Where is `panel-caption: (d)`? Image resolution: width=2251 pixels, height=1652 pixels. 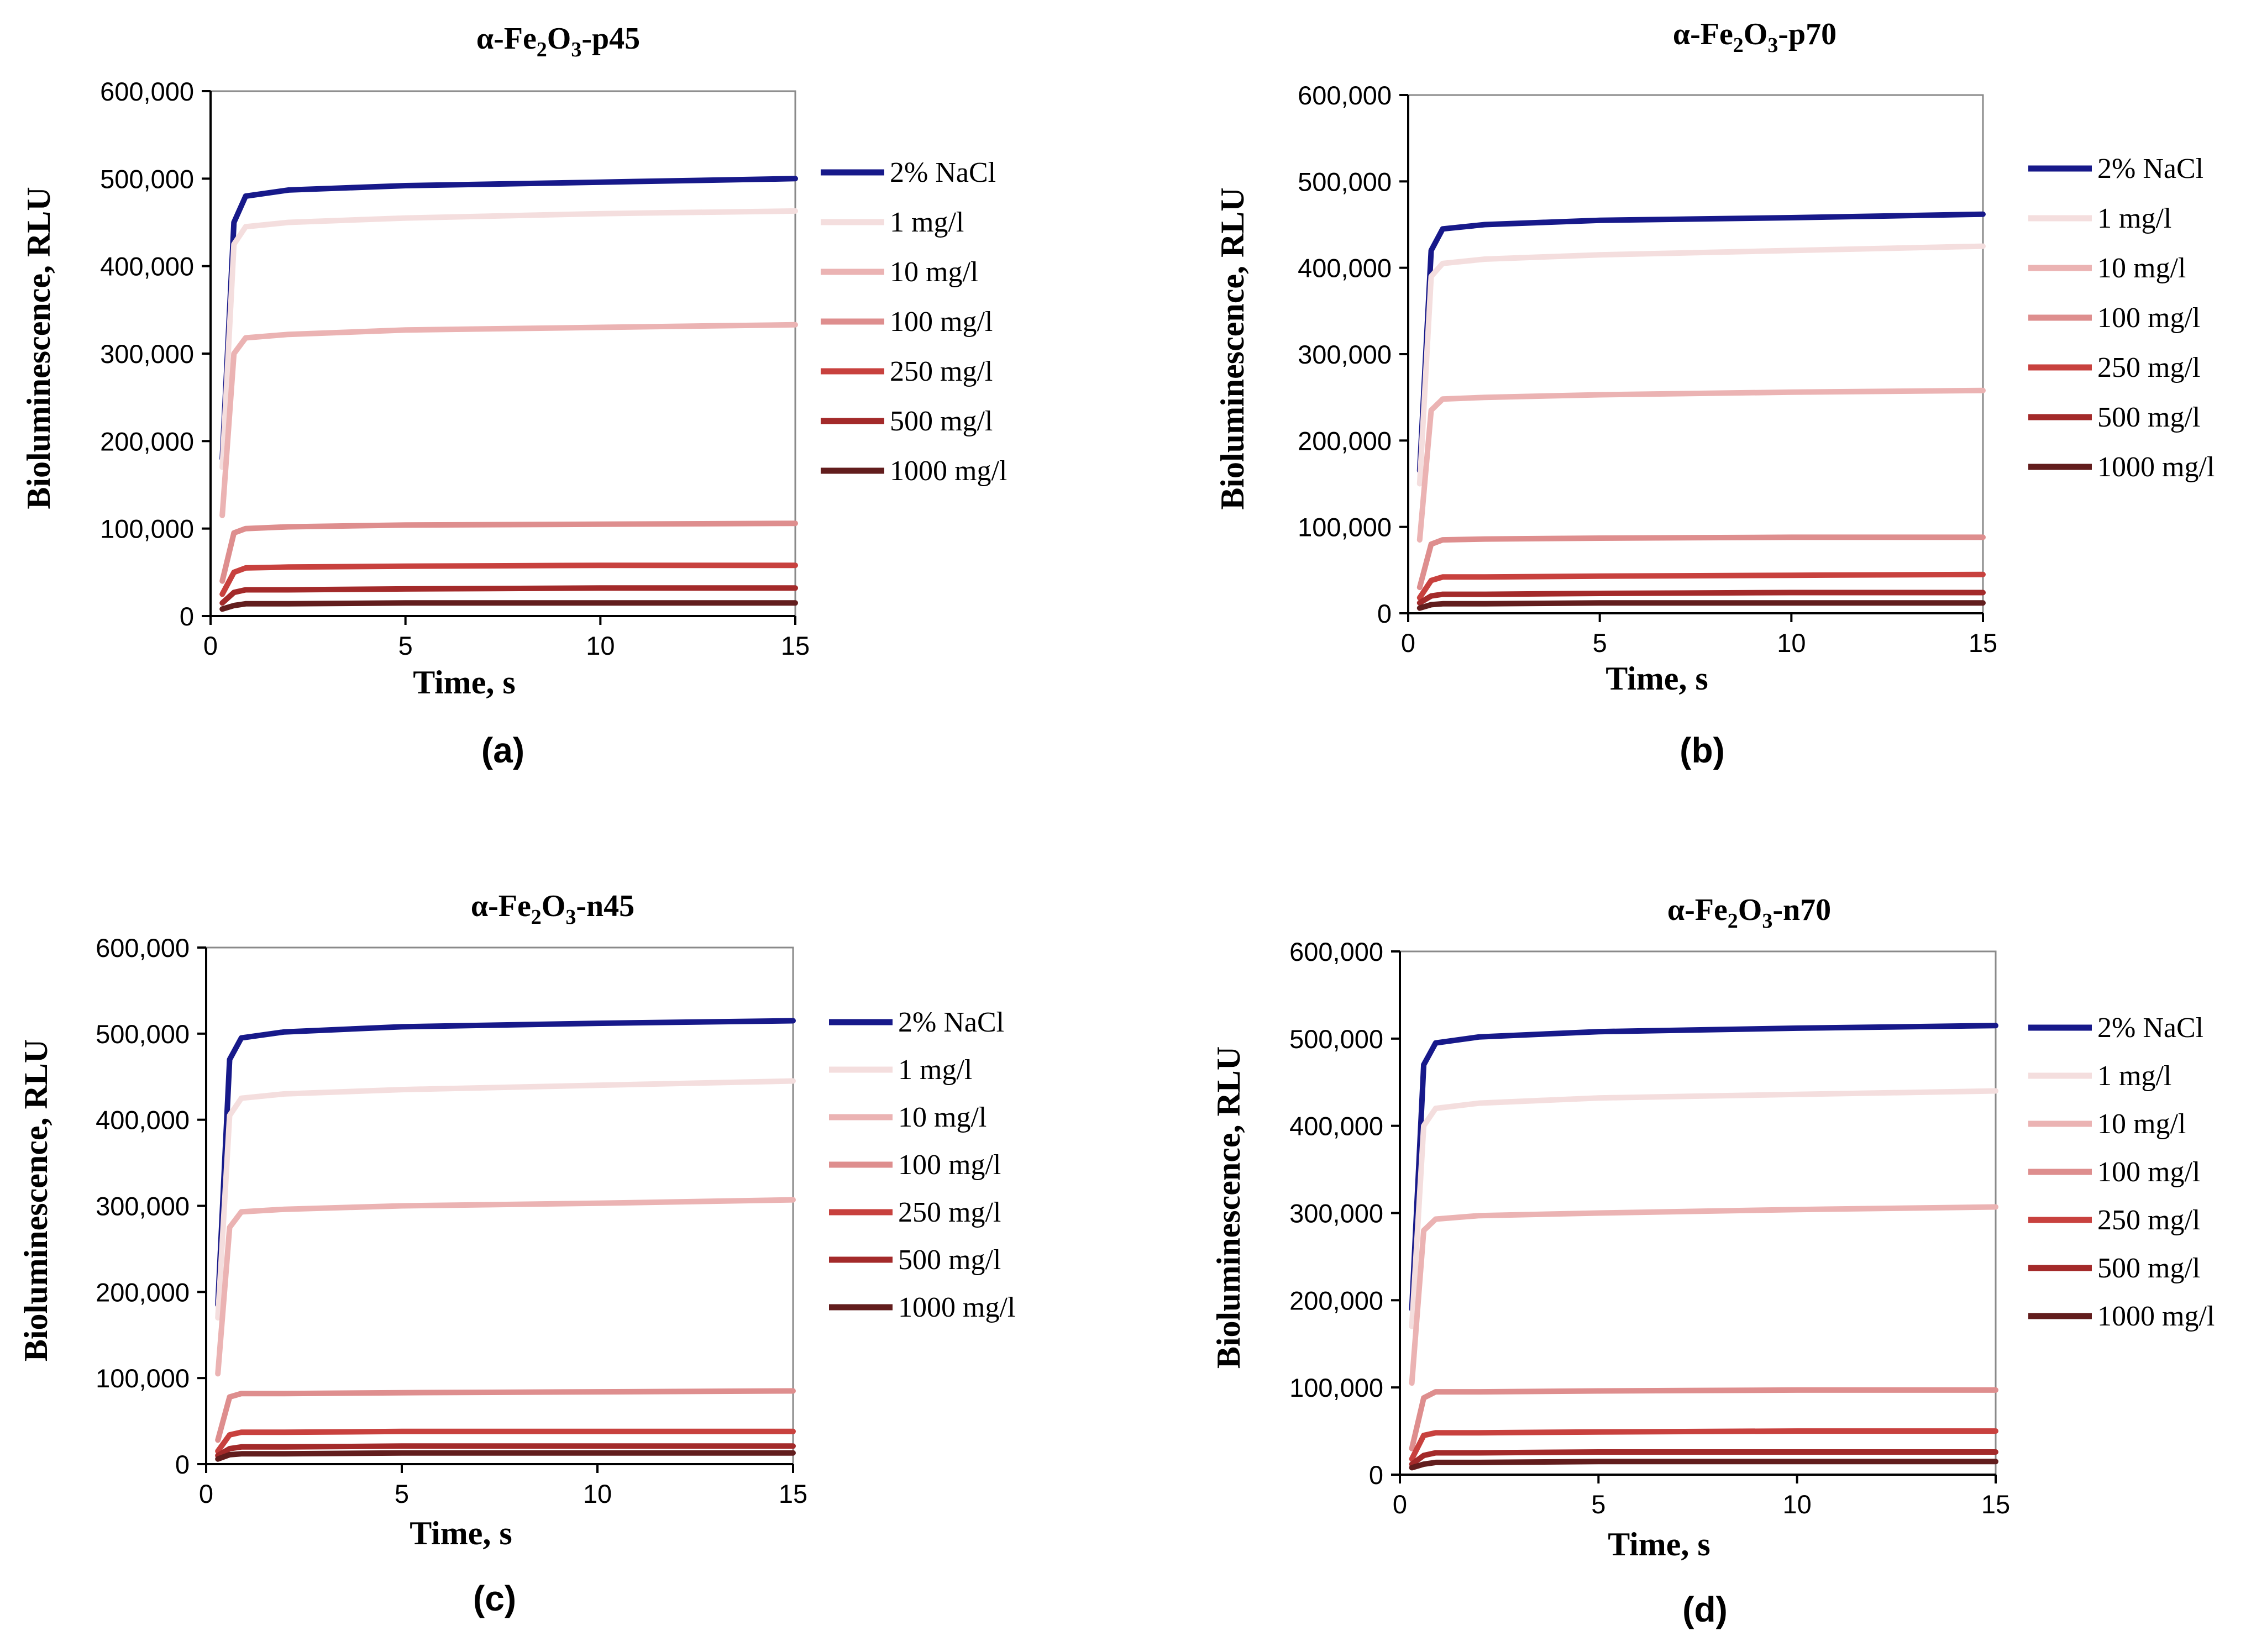
panel-caption: (d) is located at coordinates (1705, 1609).